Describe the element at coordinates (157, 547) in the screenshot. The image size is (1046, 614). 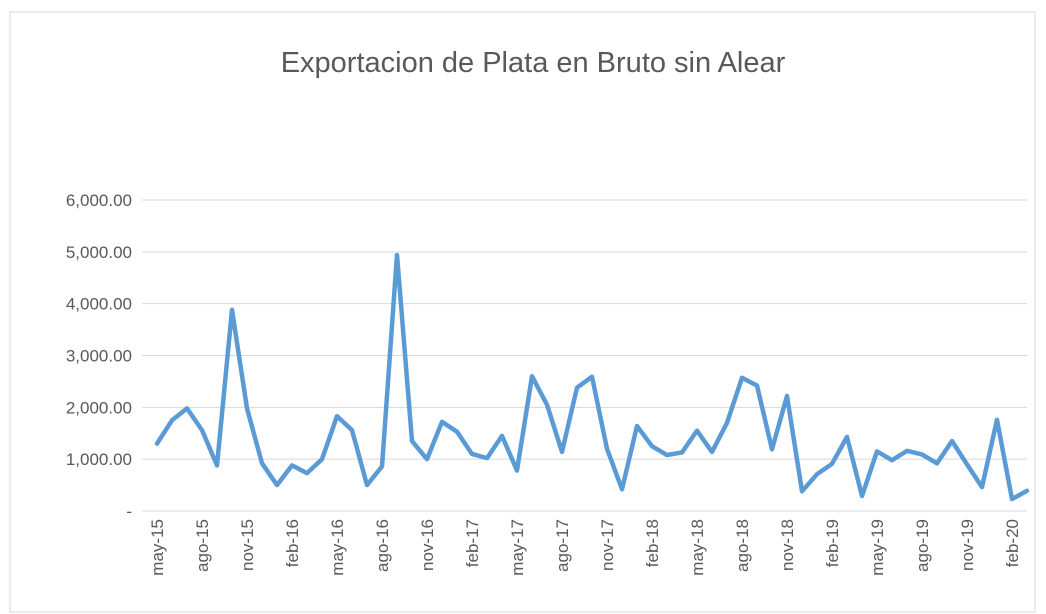
I see `x-tick-label: may-15` at that location.